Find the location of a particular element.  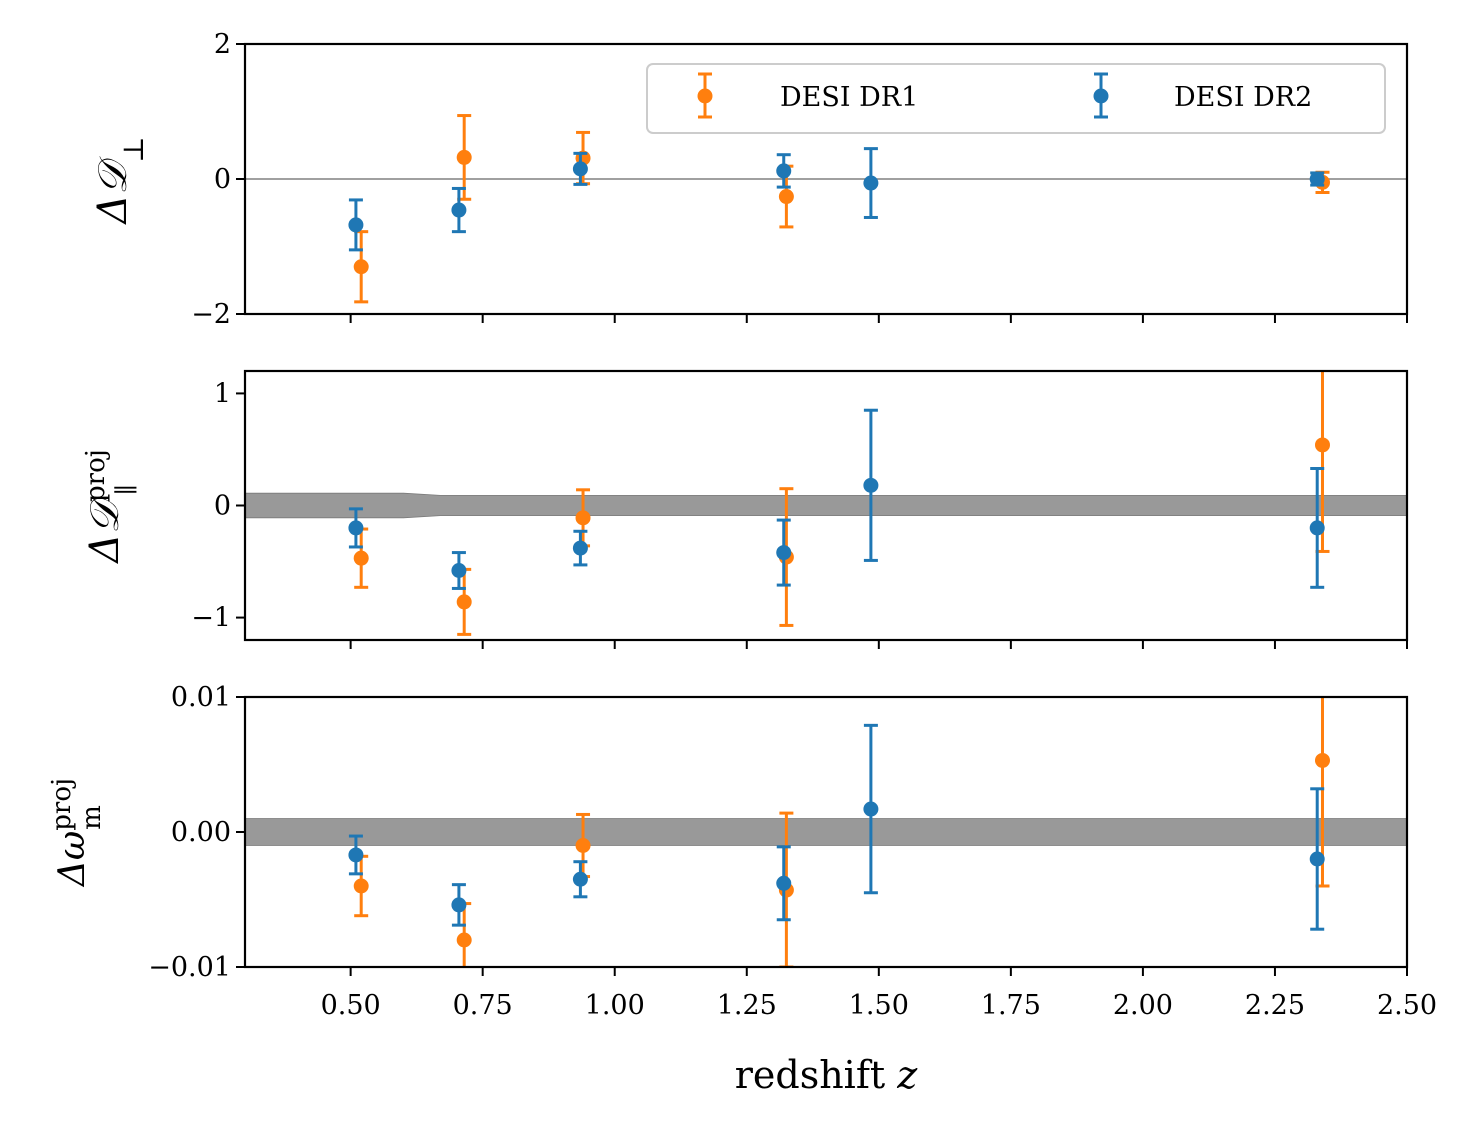

legend-label-dr1: DESI DR1 is located at coordinates (849, 97).